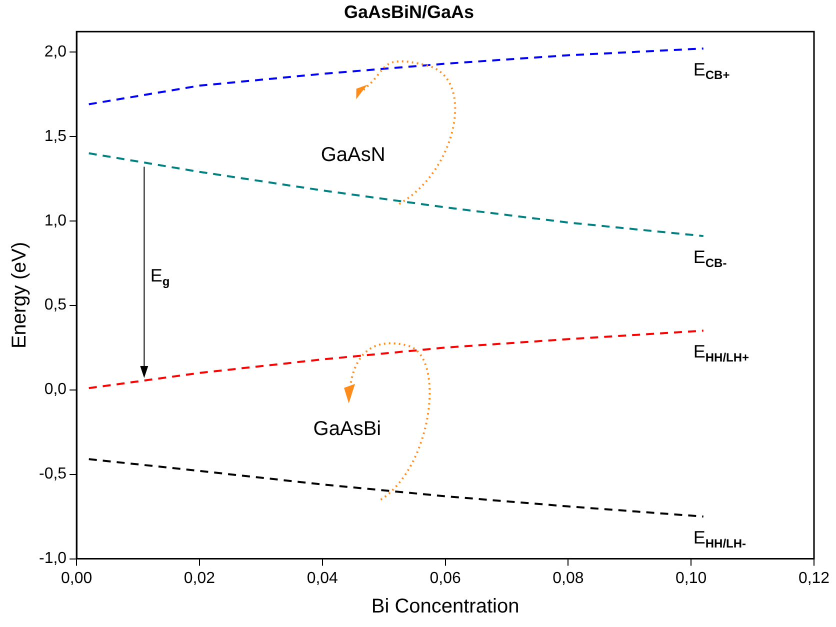  I want to click on chart-title: GaAsBiN/GaAs, so click(409, 12).